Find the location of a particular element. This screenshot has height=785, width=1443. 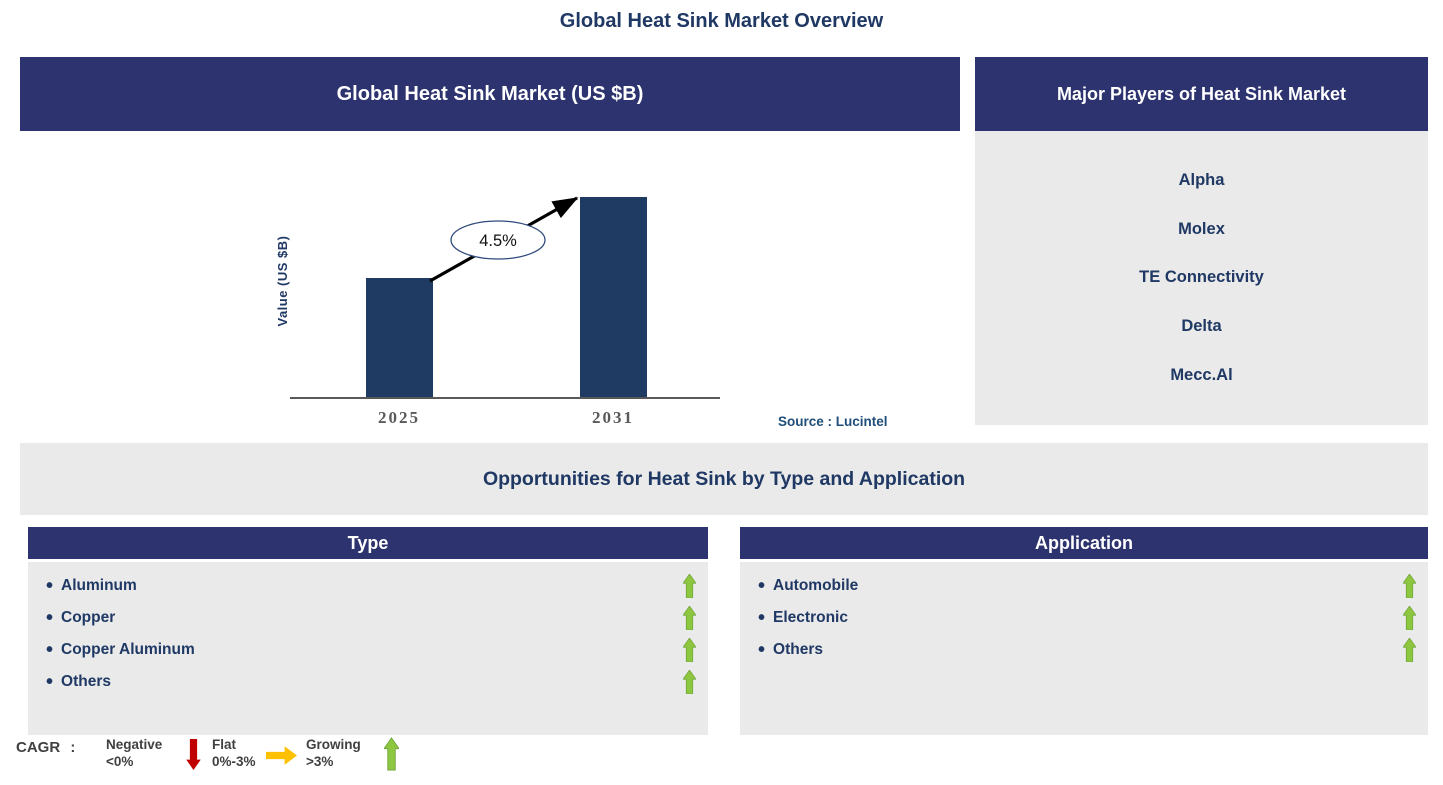

type-item-label: Copper Aluminum is located at coordinates (128, 649).